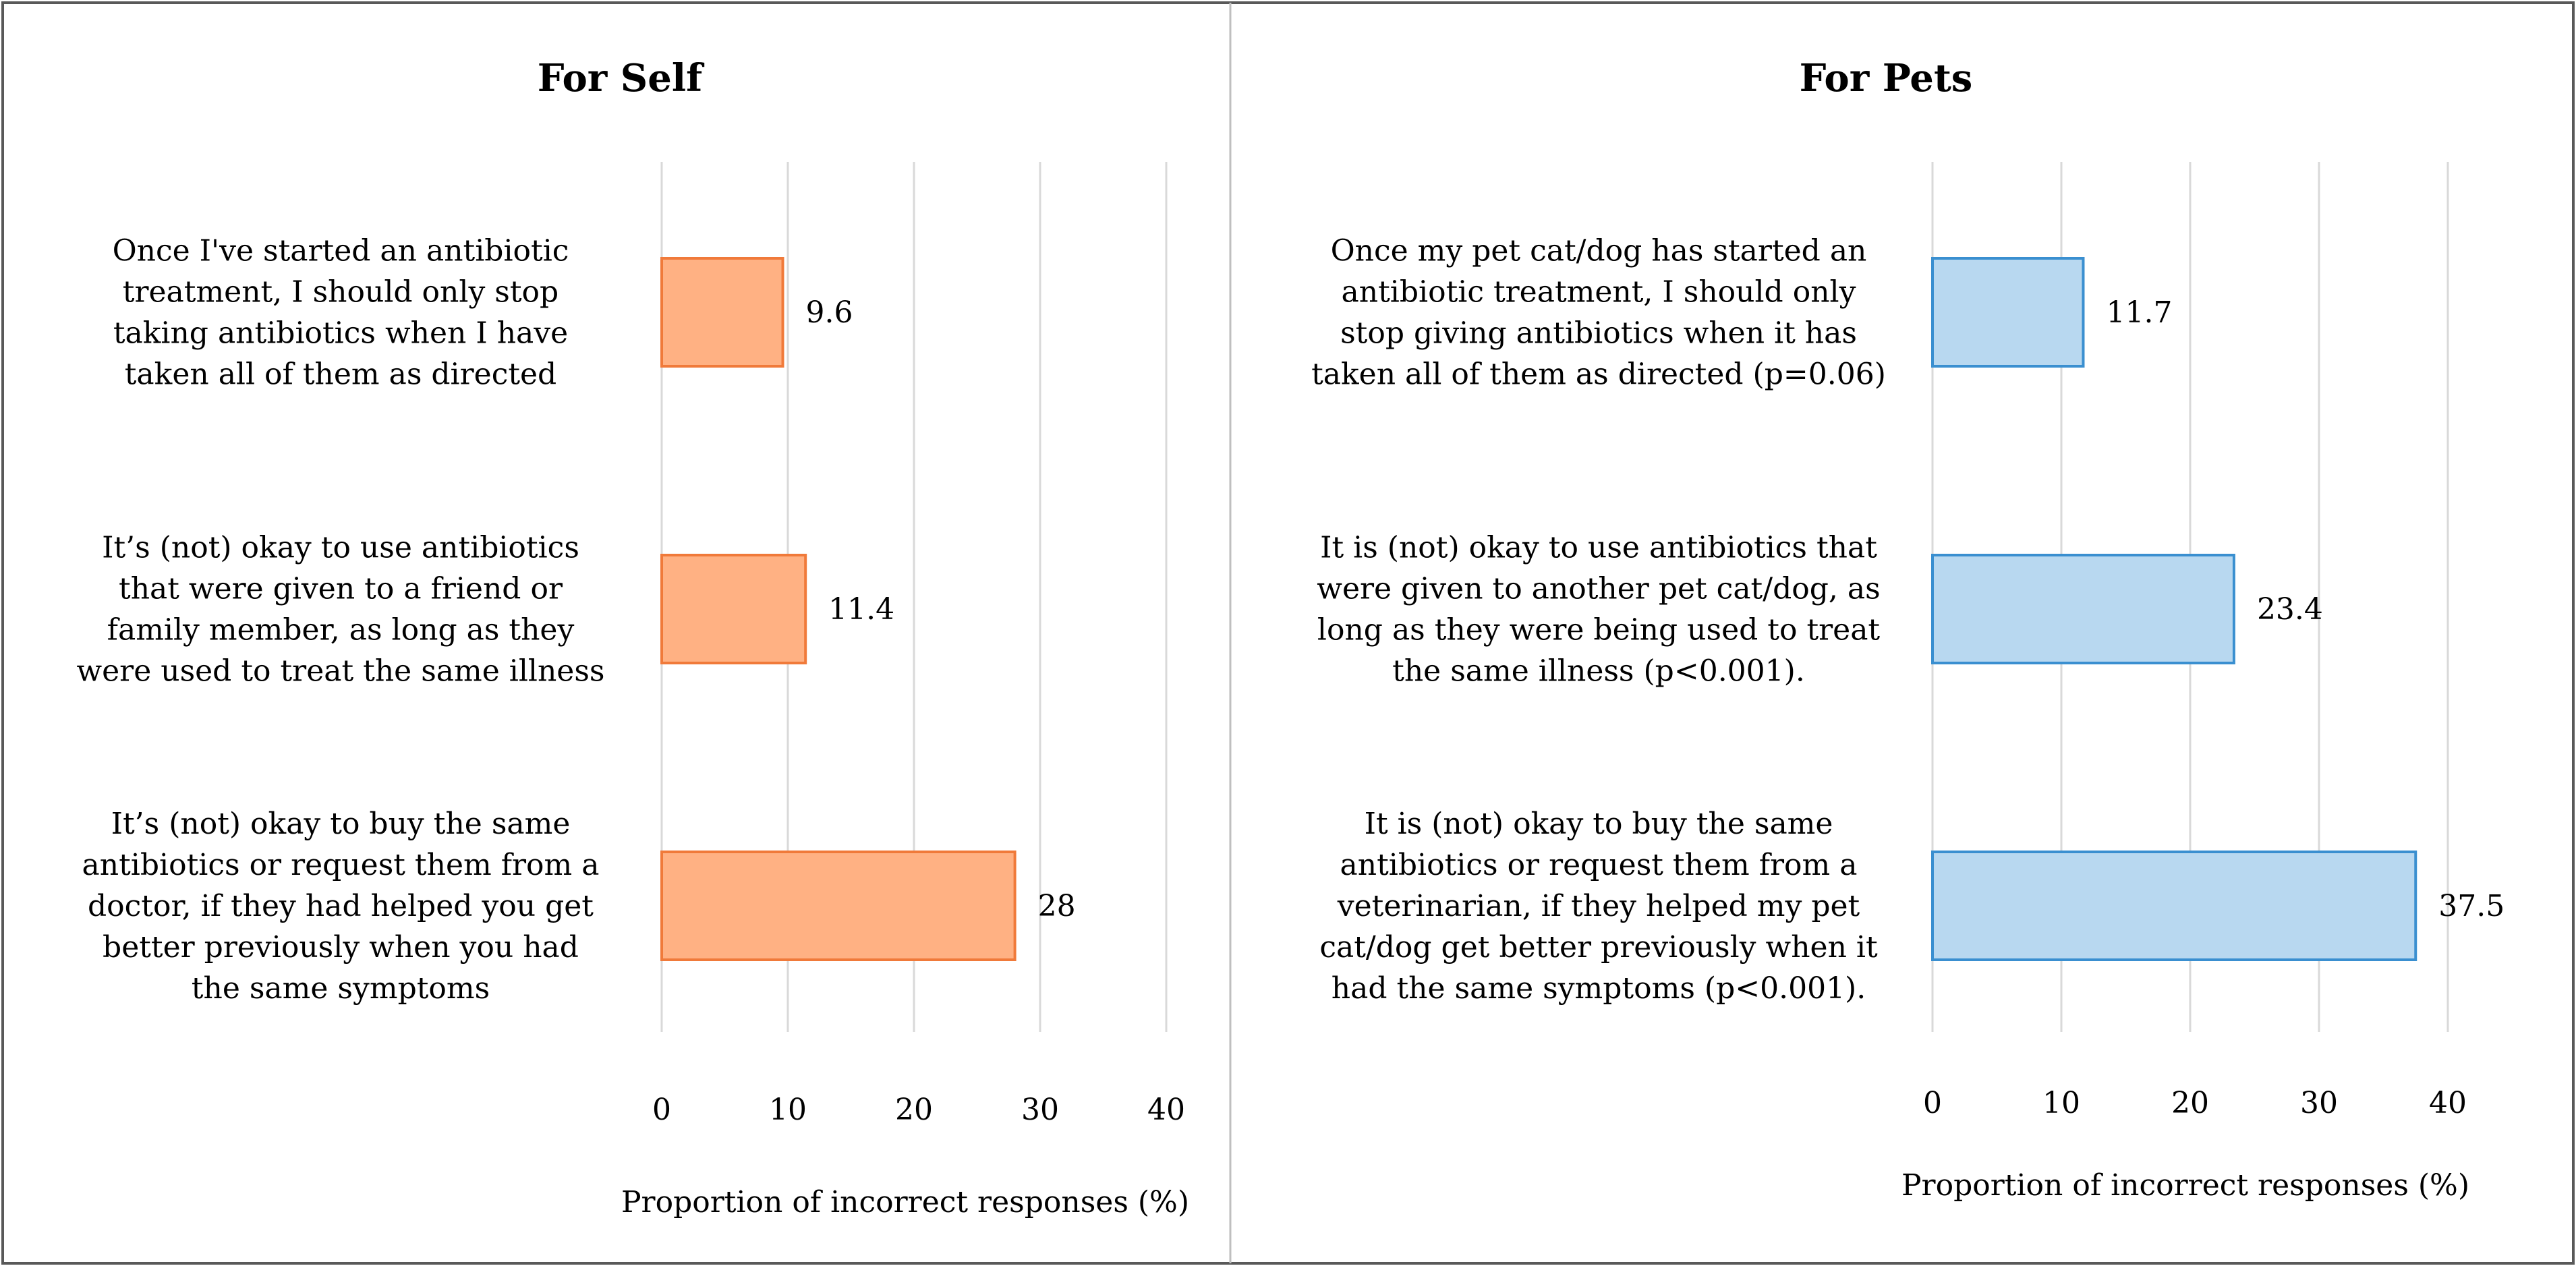 The height and width of the screenshot is (1266, 2576). I want to click on data-label: 23.4, so click(2290, 609).